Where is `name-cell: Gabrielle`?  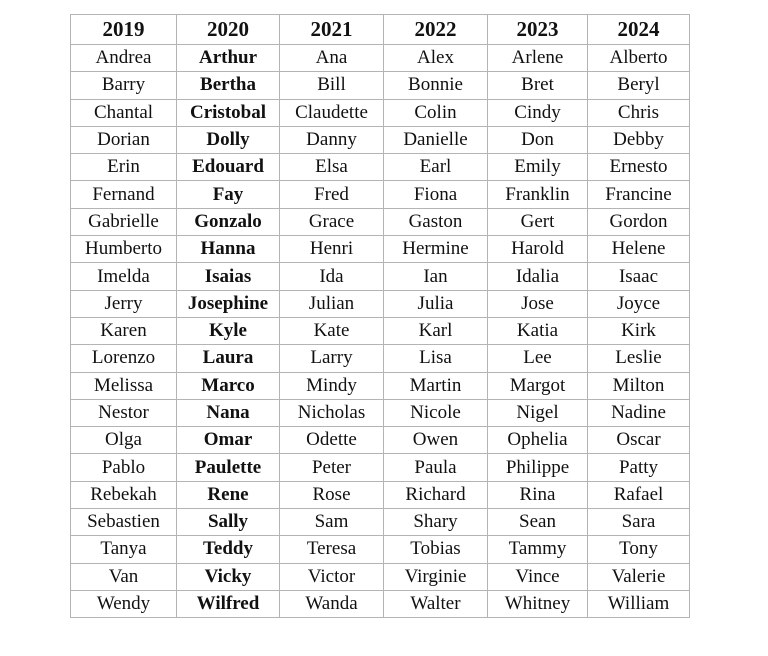
name-cell: Gabrielle is located at coordinates (123, 222).